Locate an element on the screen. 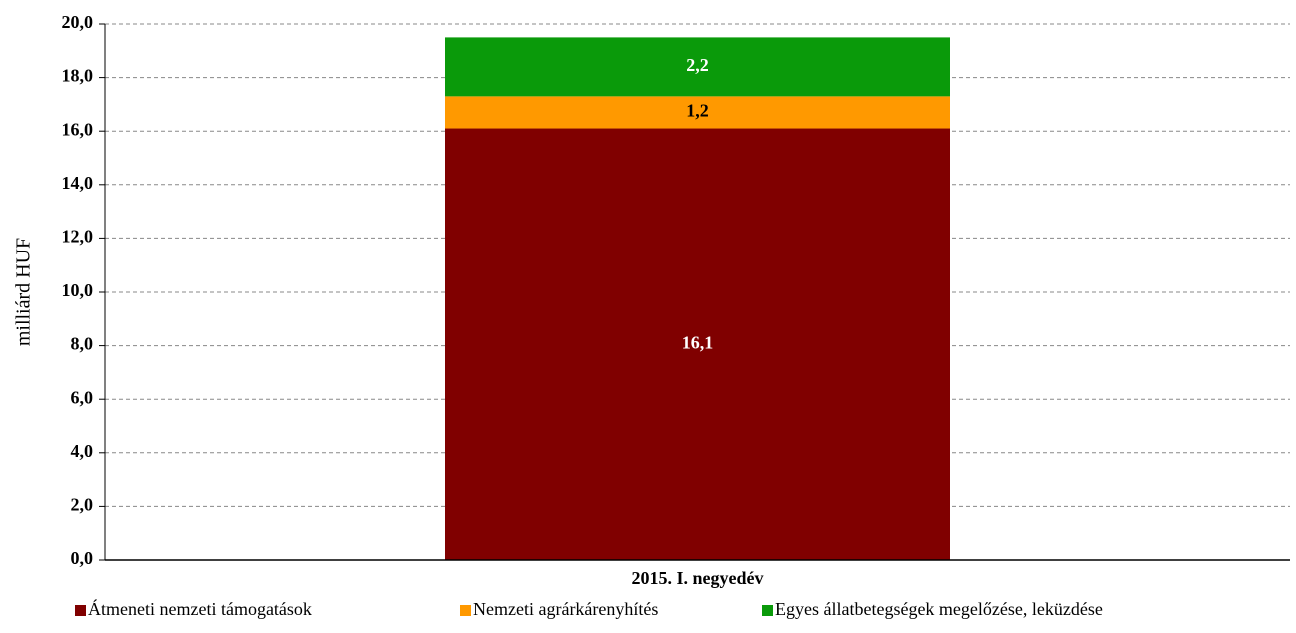  y-tick-label: 16,0 is located at coordinates (78, 129).